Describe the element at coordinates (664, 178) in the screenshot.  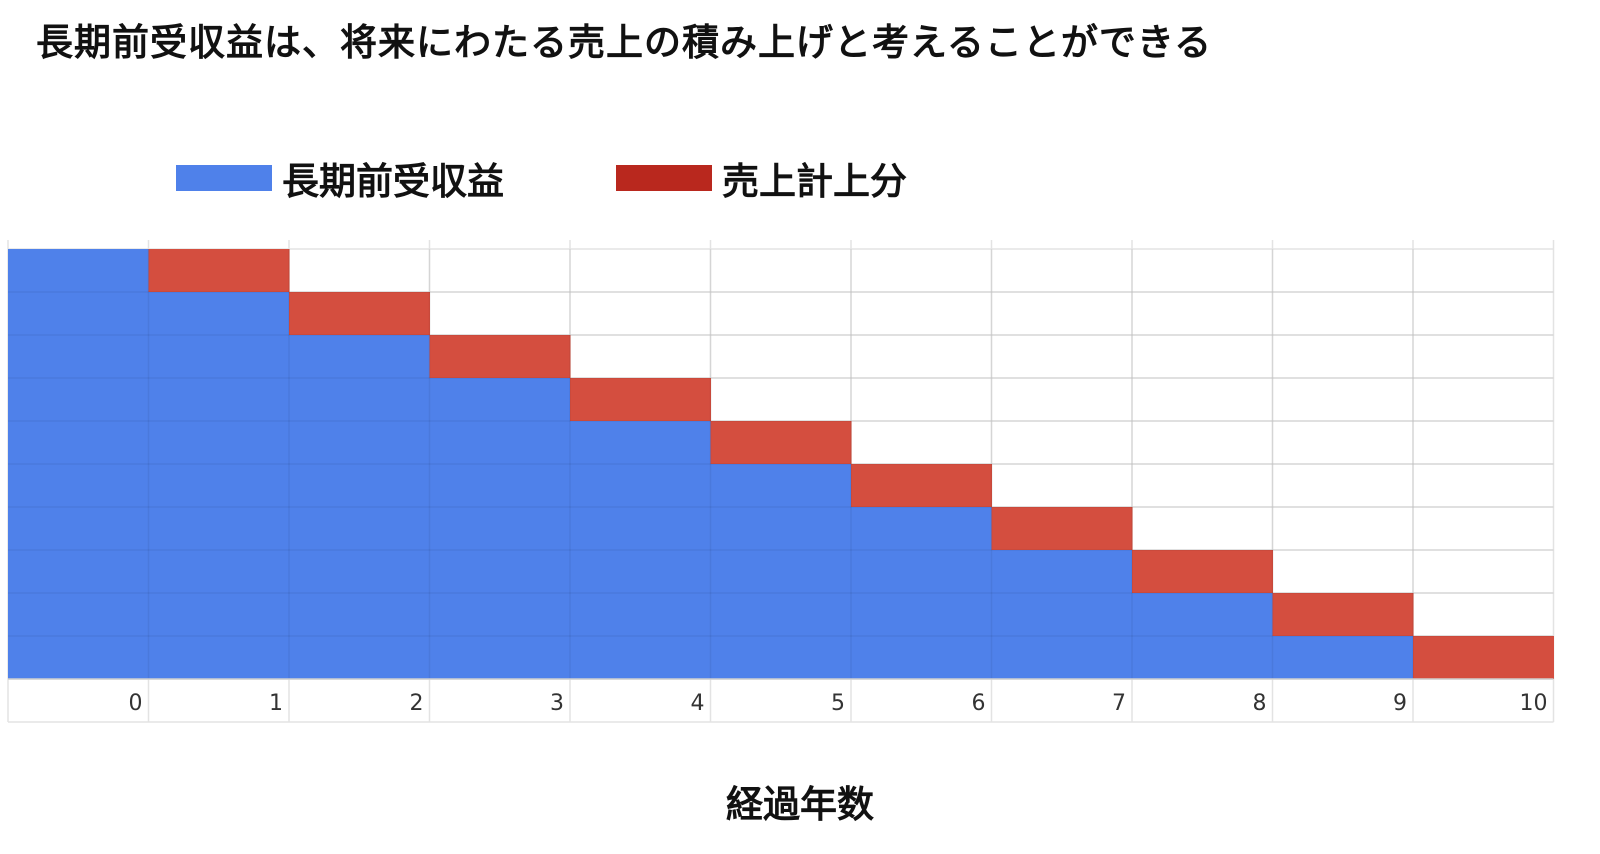
I see `legend-swatch-red` at that location.